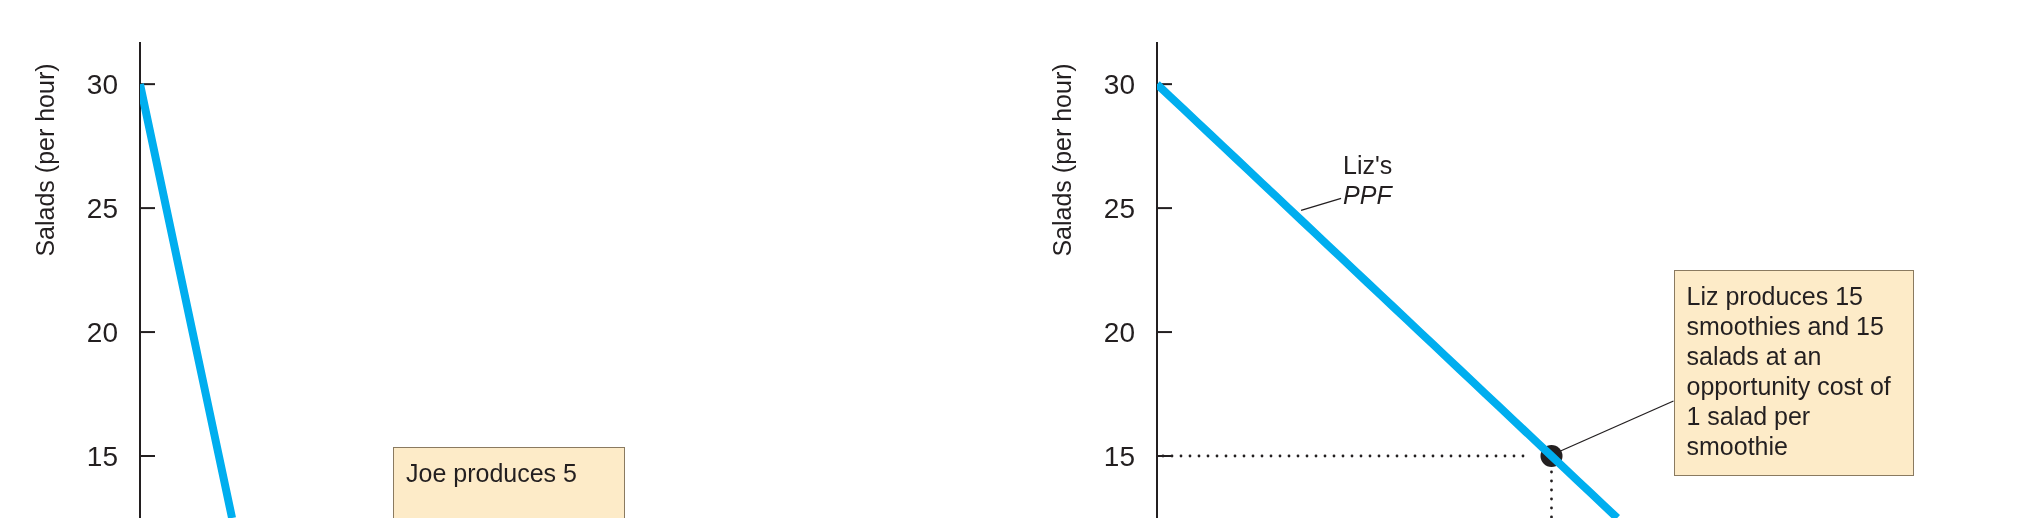 The image size is (2024, 518). What do you see at coordinates (509, 482) in the screenshot?
I see `text: Joe produces 5` at bounding box center [509, 482].